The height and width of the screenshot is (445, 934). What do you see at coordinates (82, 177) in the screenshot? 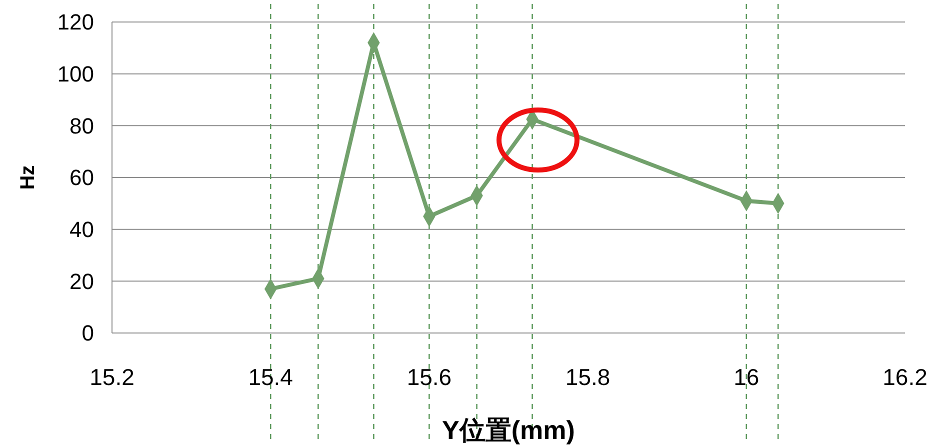
I see `y-tick-label: 60` at bounding box center [82, 177].